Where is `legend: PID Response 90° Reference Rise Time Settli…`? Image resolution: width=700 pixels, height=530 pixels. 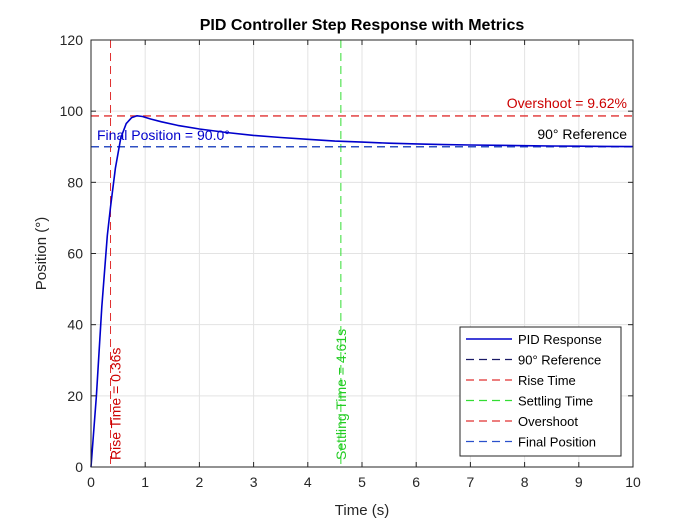
legend: PID Response 90° Reference Rise Time Settli… is located at coordinates (540, 391).